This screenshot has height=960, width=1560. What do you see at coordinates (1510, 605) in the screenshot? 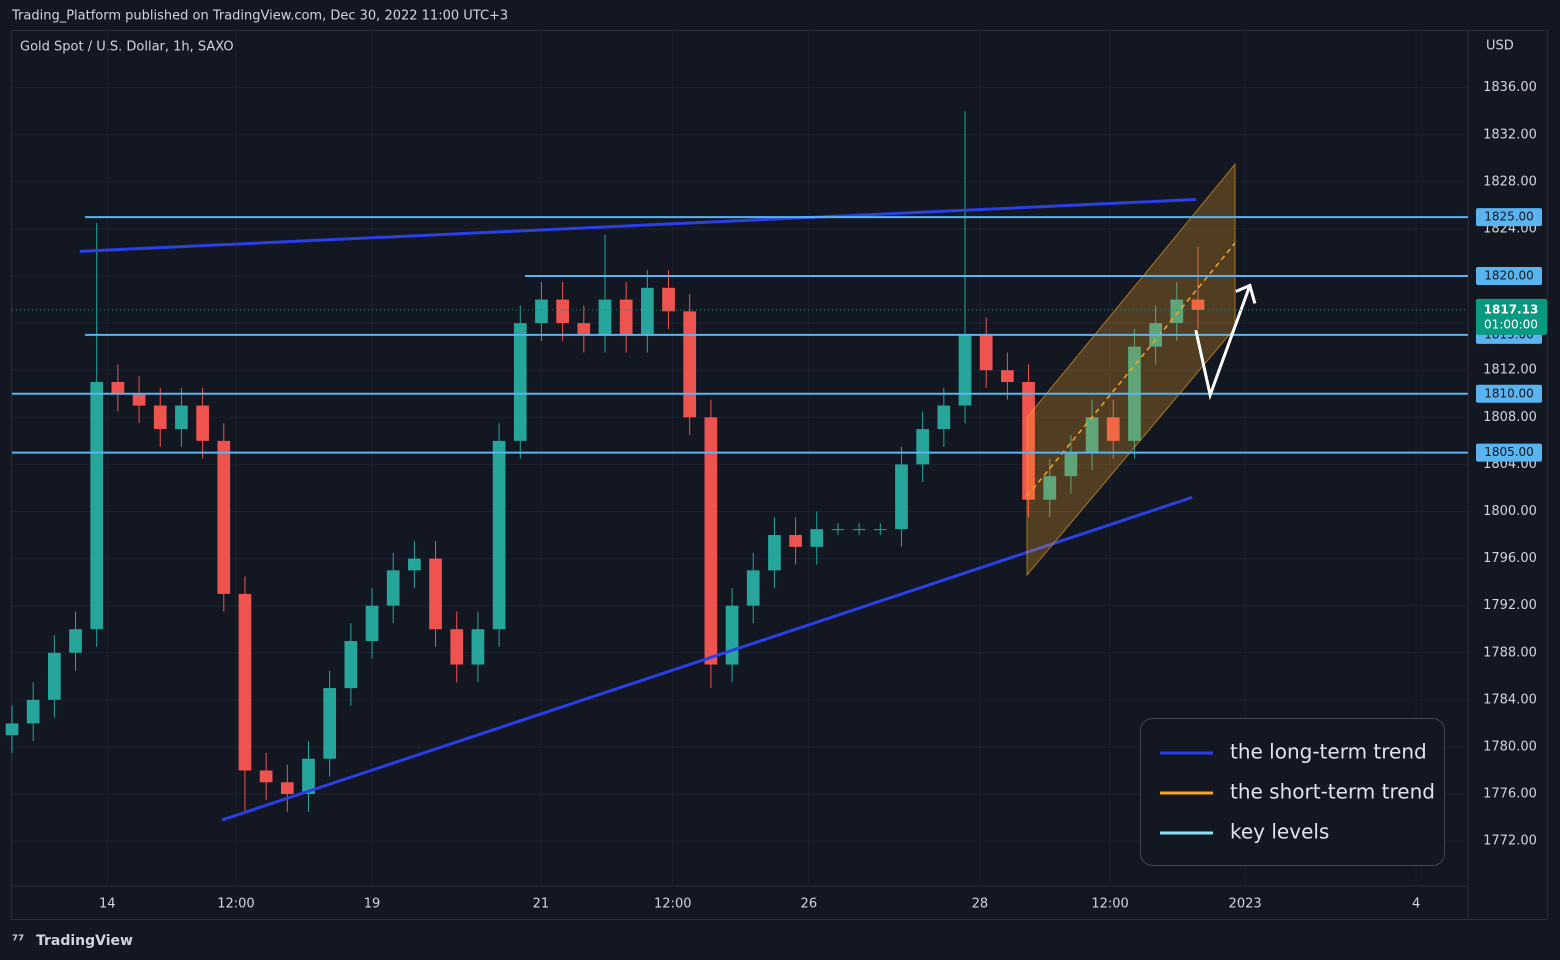
I see `y-tick-label: 1792.00` at bounding box center [1510, 605].